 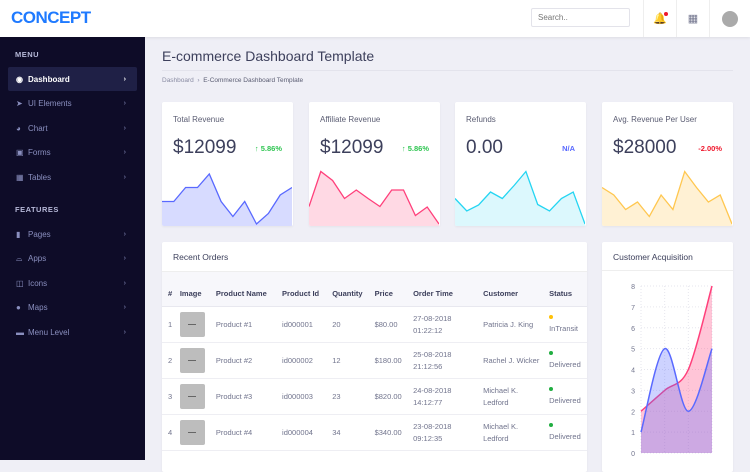 I want to click on page-title: E-commerce Dashboard Template, so click(x=268, y=56).